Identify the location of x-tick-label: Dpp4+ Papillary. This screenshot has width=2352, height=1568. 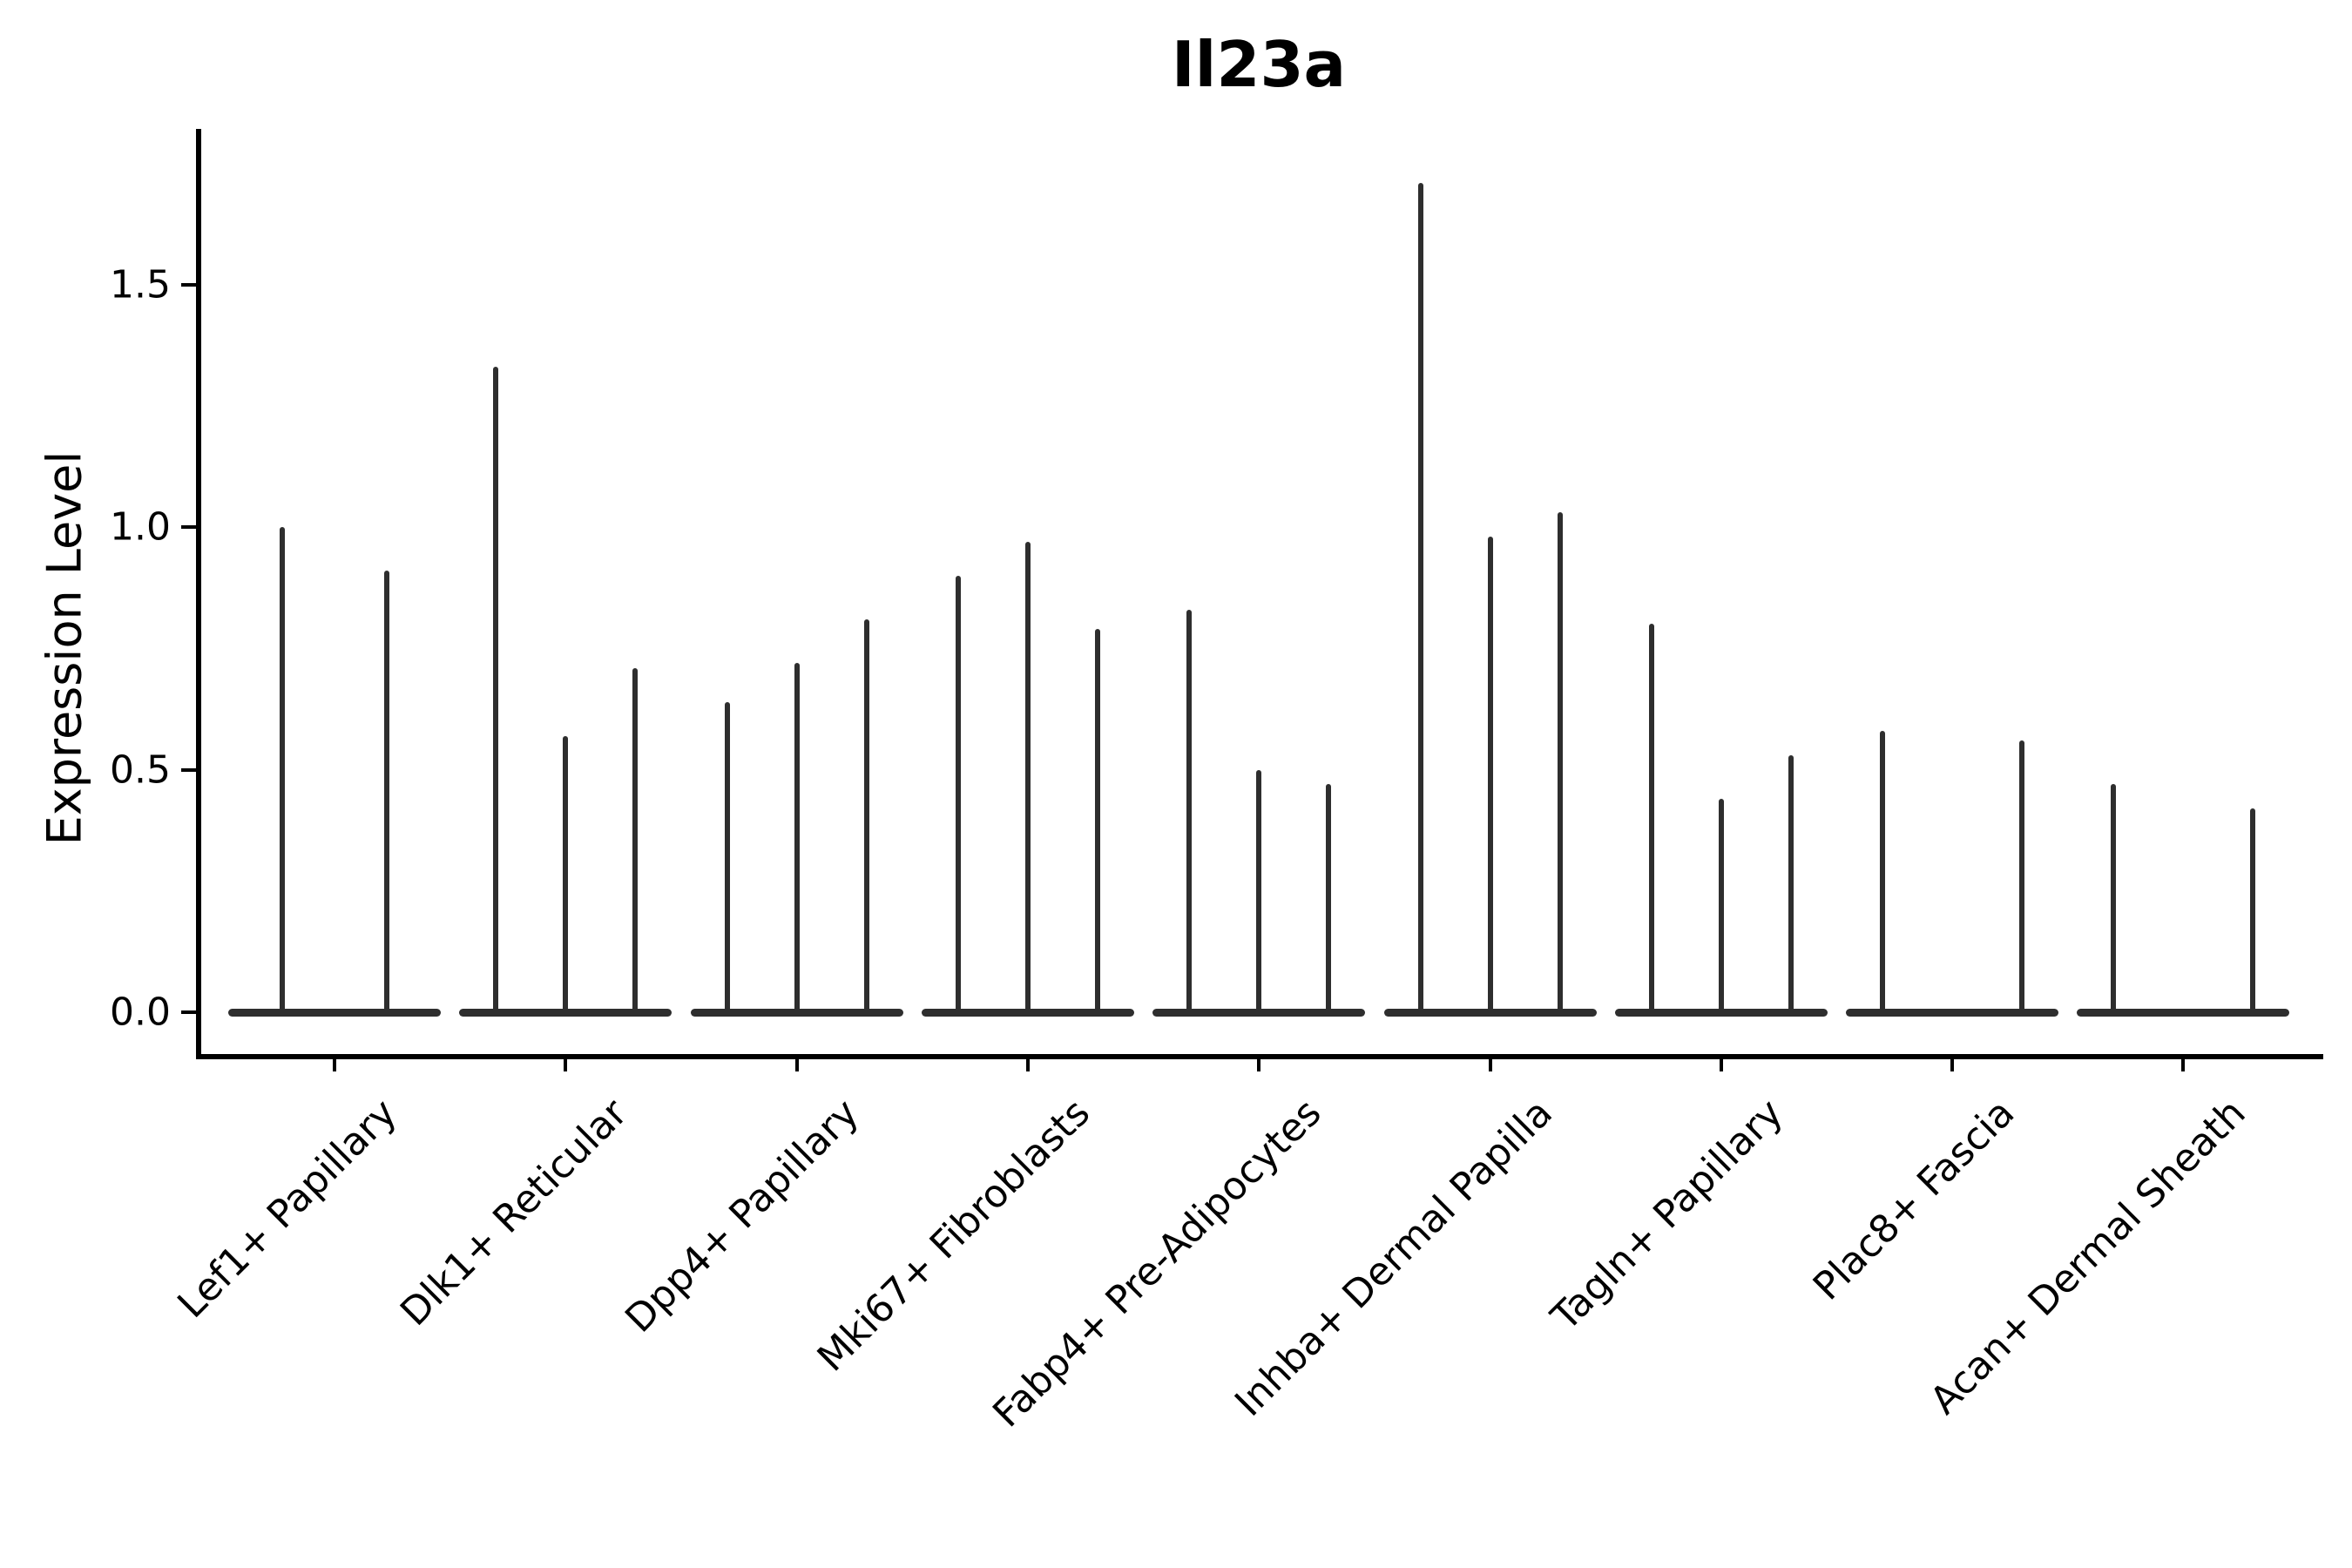
(742, 1216).